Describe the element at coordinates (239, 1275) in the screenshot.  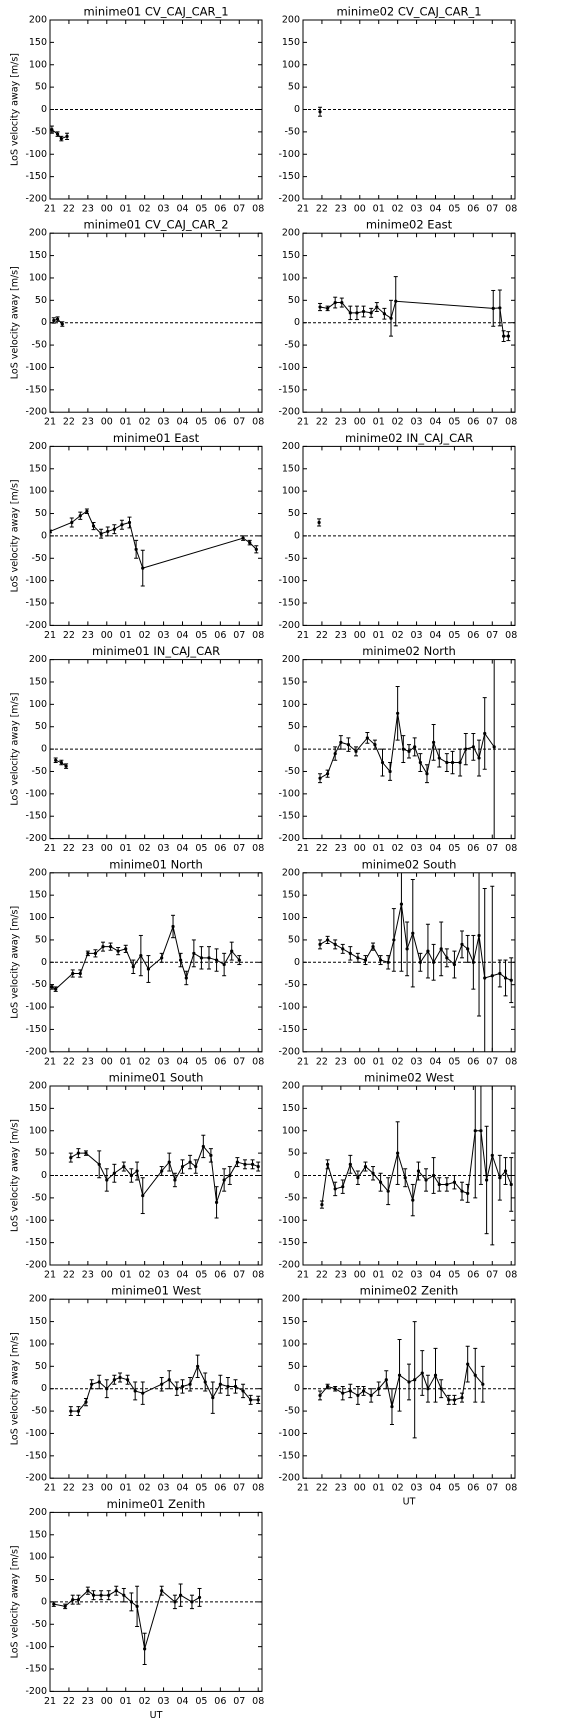
I see `x-tick-label: 07` at that location.